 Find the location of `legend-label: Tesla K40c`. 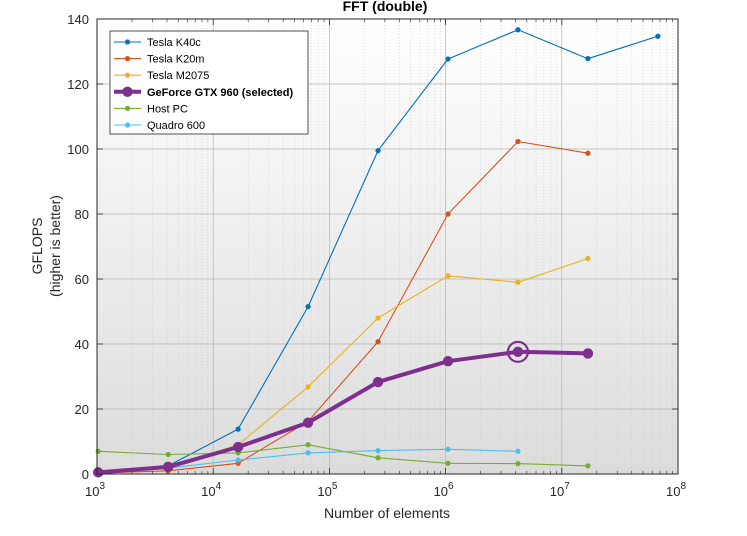

legend-label: Tesla K40c is located at coordinates (174, 43).